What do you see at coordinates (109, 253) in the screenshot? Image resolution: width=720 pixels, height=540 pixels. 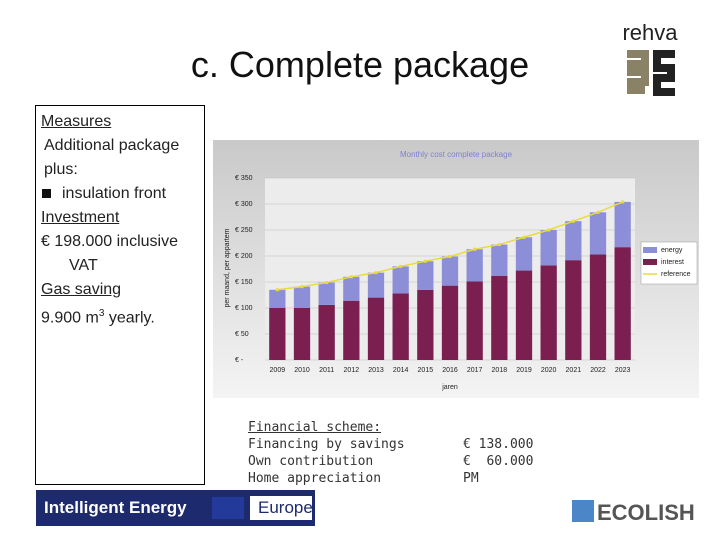 I see `text: € 198.000 inclusive VAT` at bounding box center [109, 253].